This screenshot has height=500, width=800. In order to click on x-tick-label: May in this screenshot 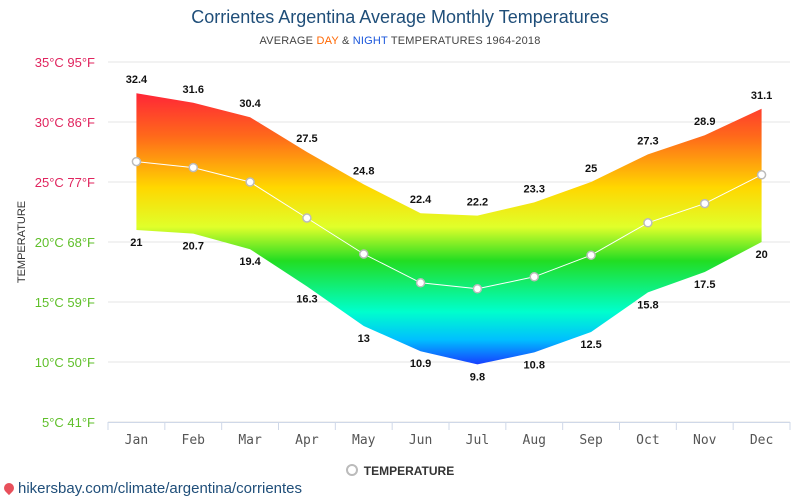, I will do `click(364, 440)`.